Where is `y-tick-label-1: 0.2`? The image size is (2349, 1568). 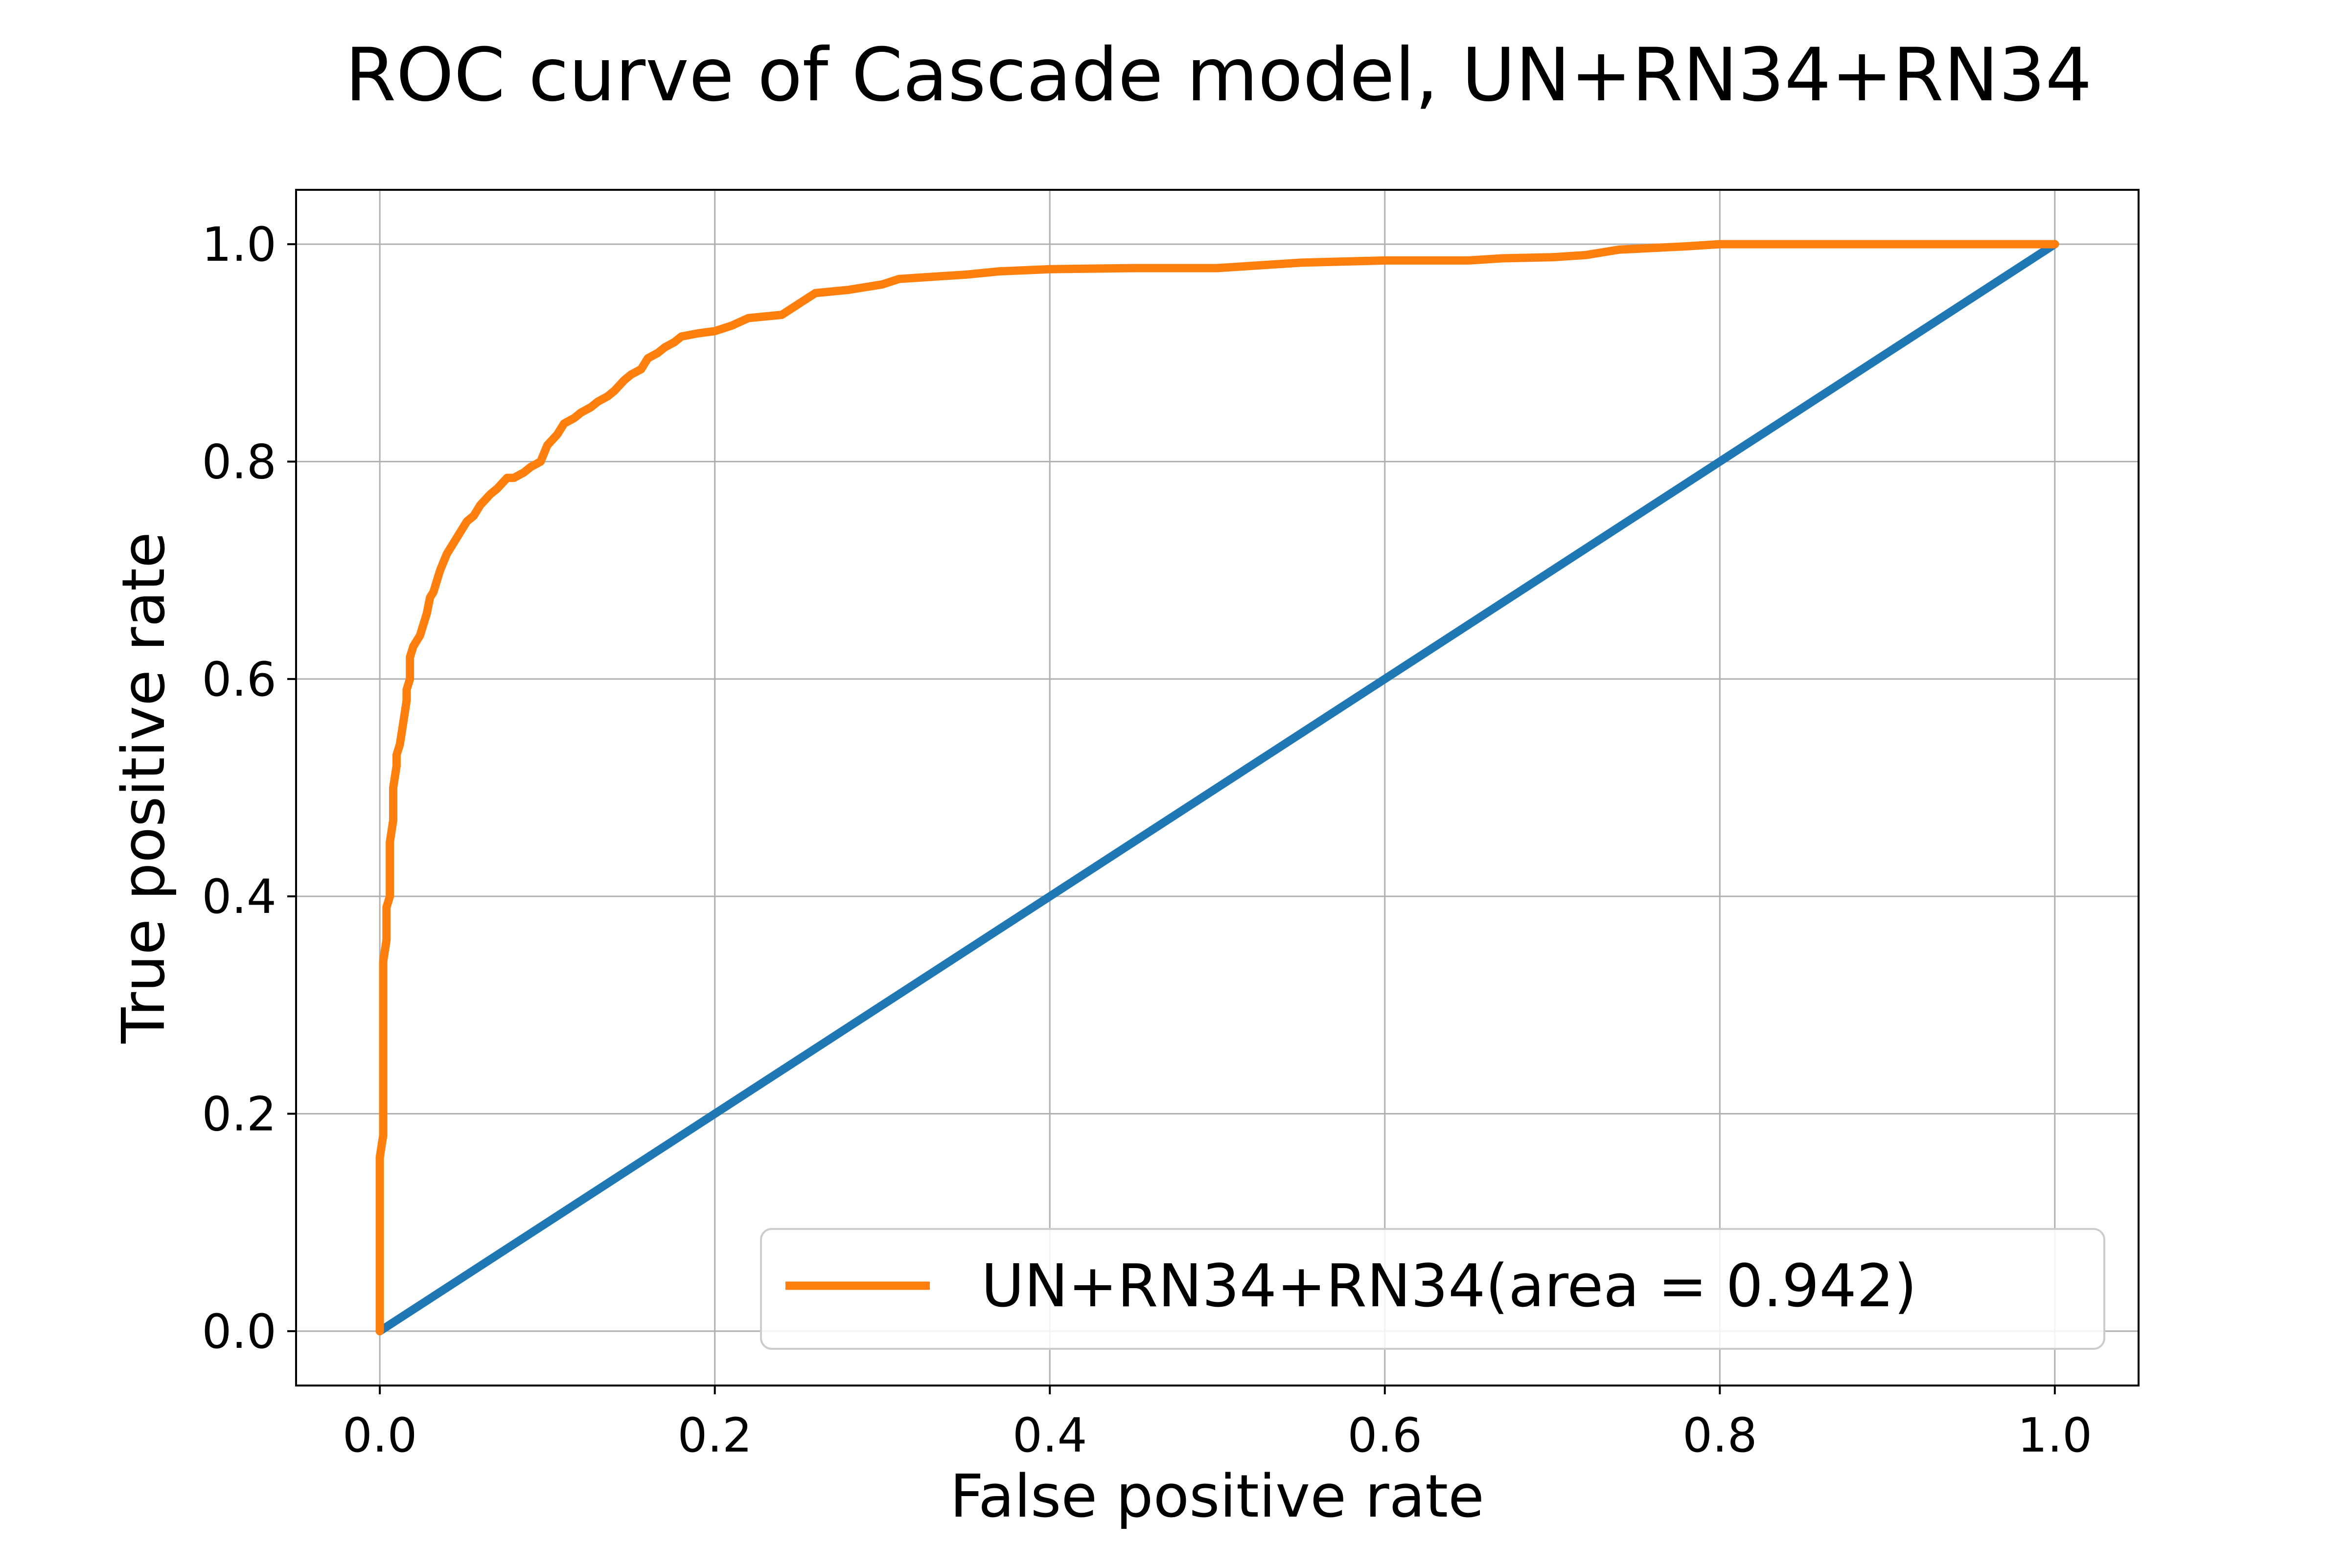 y-tick-label-1: 0.2 is located at coordinates (239, 1115).